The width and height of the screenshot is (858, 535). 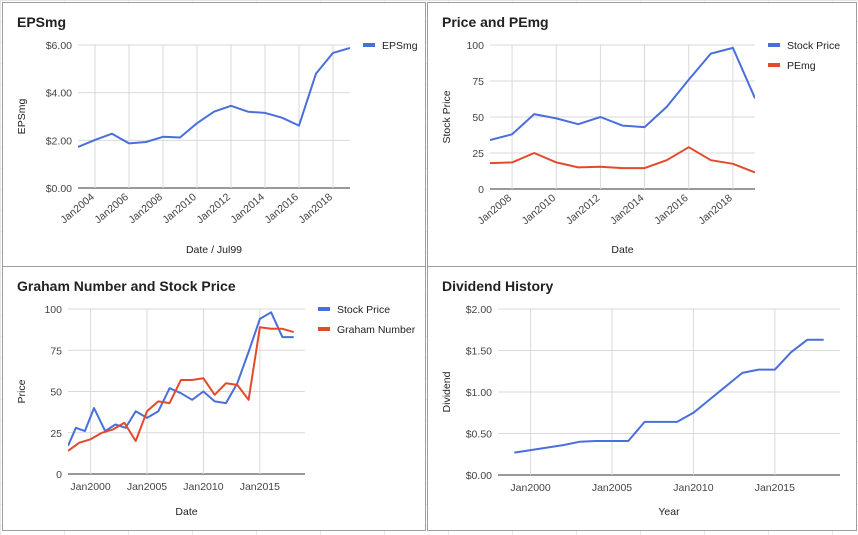 I want to click on y-axis-label: Dividend, so click(x=447, y=391).